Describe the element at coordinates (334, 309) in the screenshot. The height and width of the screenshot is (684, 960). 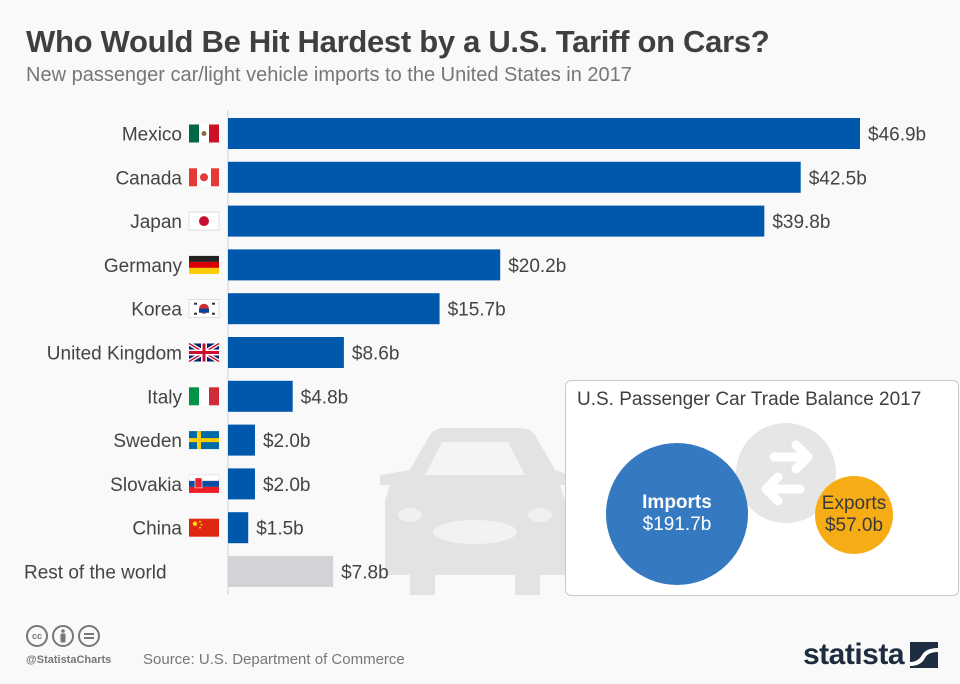
I see `bar-korea` at that location.